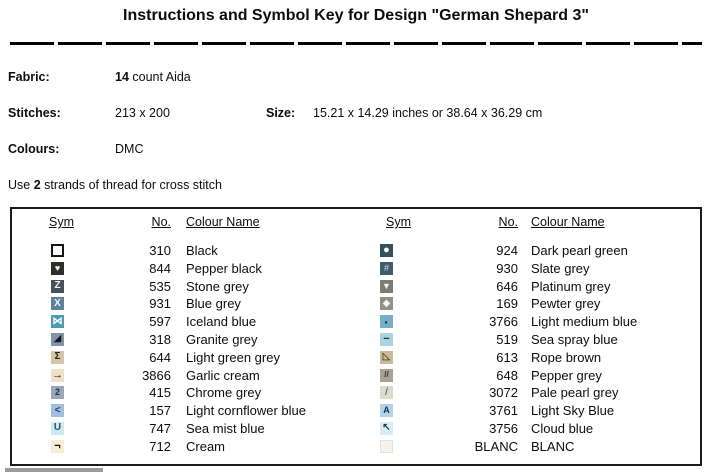  I want to click on dmc-number: 712, so click(160, 446).